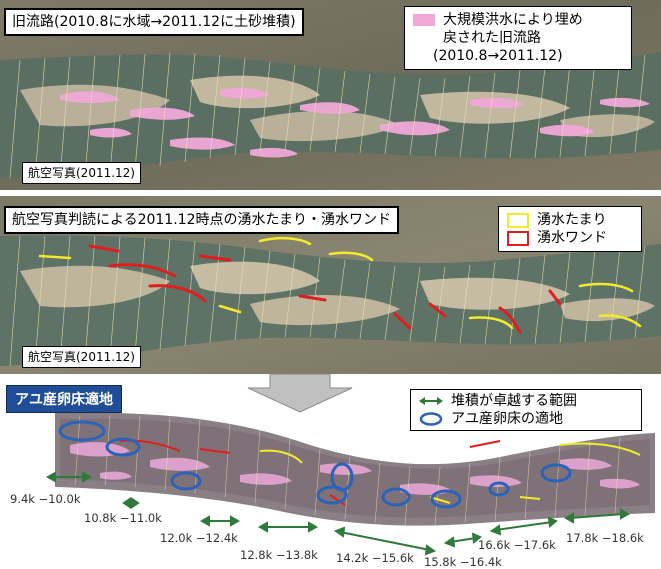  What do you see at coordinates (325, 289) in the screenshot?
I see `wand-overlay` at bounding box center [325, 289].